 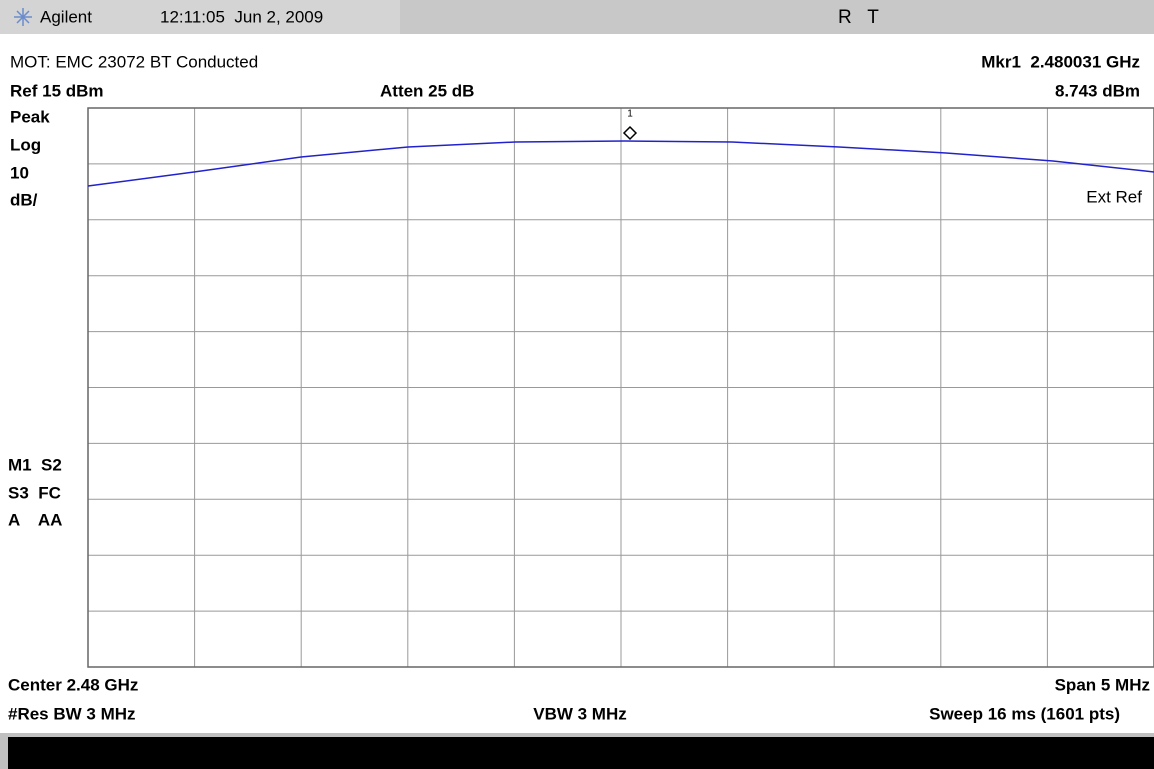 What do you see at coordinates (57, 90) in the screenshot?
I see `ref-level: Ref 15 dBm` at bounding box center [57, 90].